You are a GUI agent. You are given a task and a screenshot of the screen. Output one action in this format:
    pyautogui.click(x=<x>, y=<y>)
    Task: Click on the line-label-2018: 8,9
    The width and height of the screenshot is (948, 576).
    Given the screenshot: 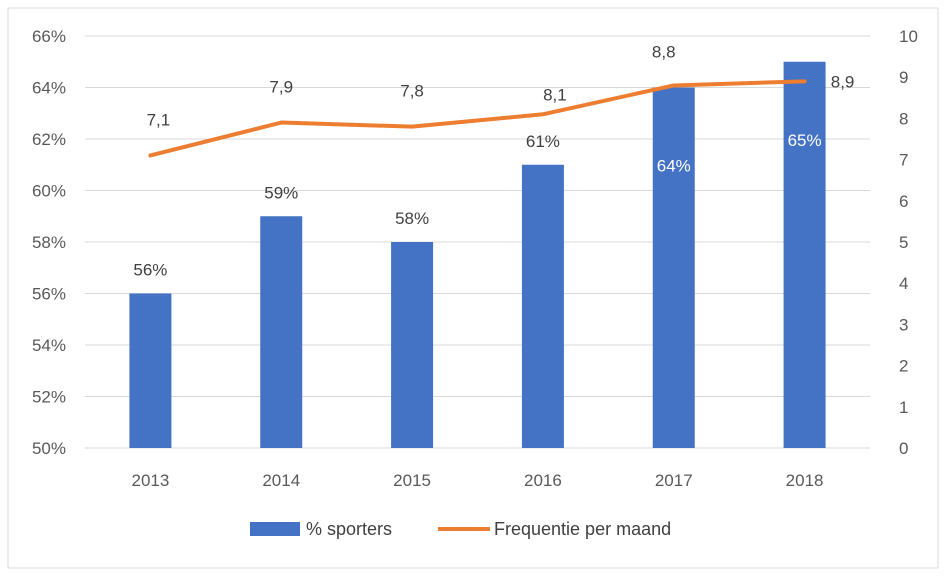 What is the action you would take?
    pyautogui.click(x=843, y=81)
    